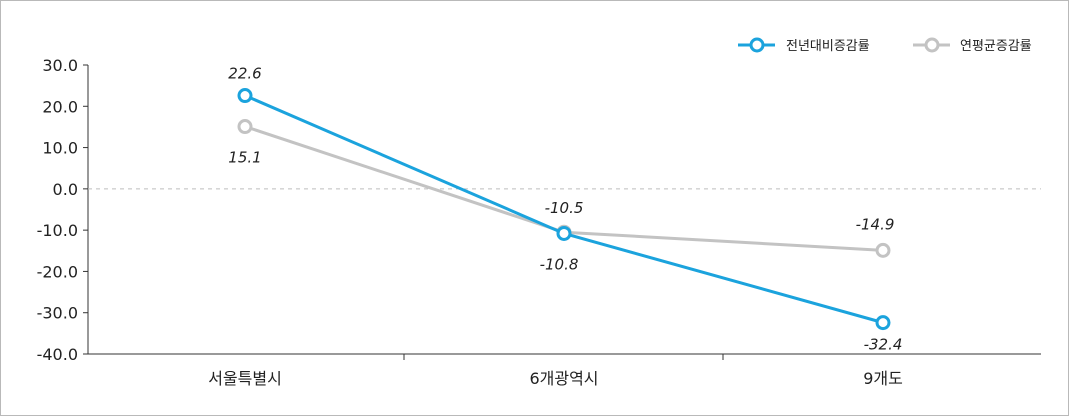  I want to click on y-tick-label: -30.0, so click(57, 313).